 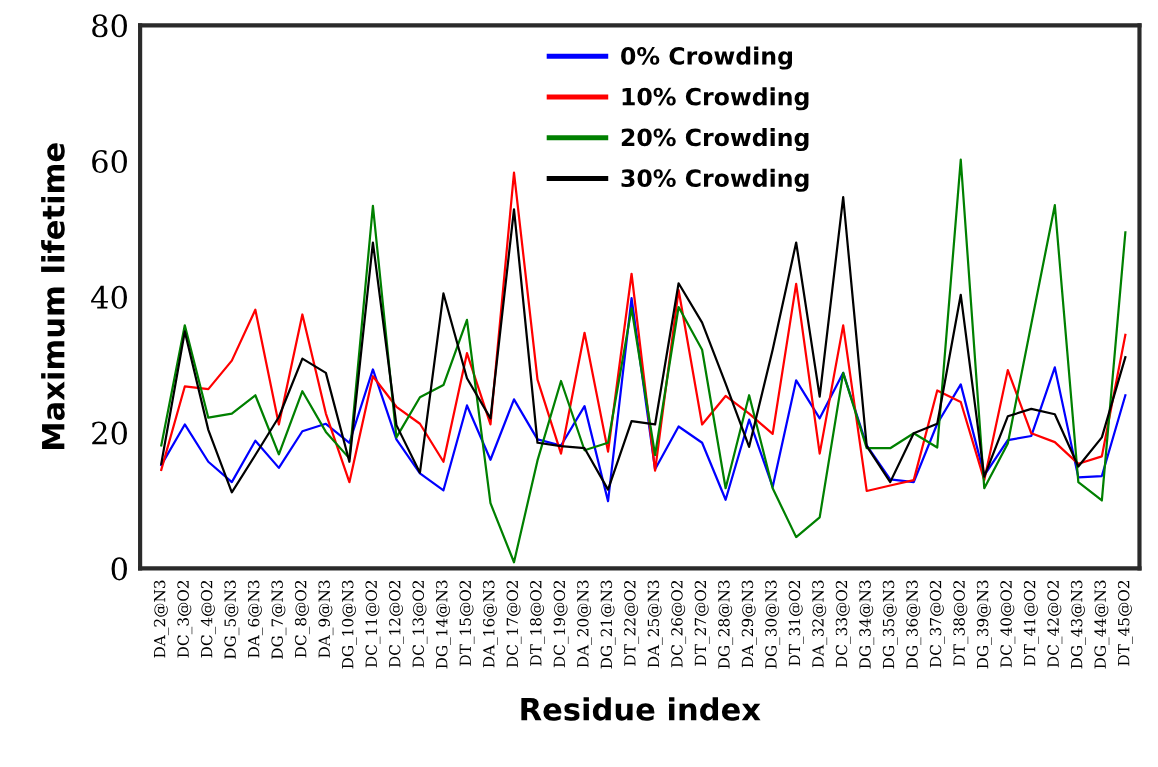 What do you see at coordinates (420, 624) in the screenshot?
I see `x-tick-label: DC_13@O2` at bounding box center [420, 624].